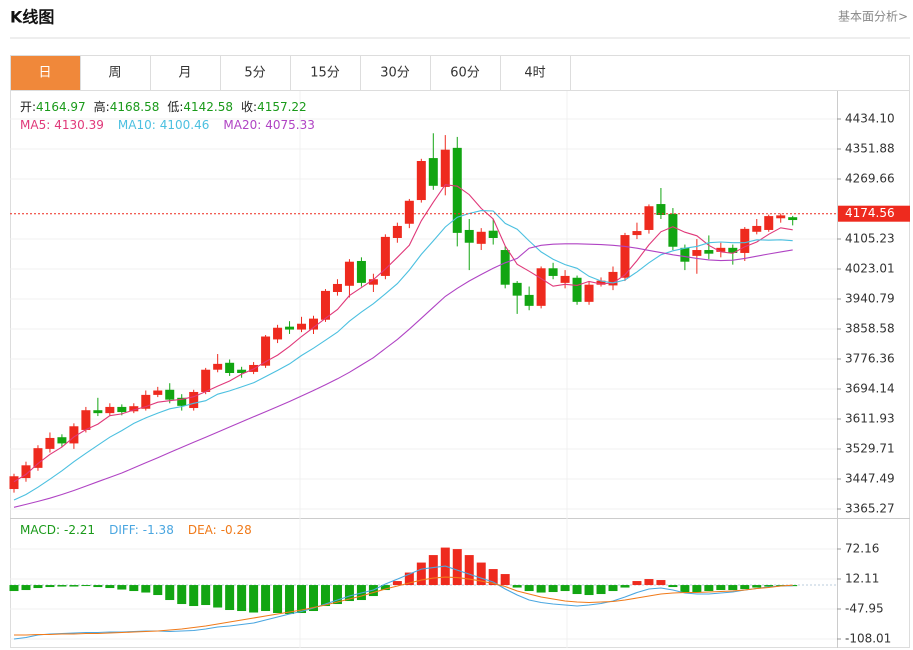 The image size is (913, 650). I want to click on tab-label: 30分, so click(395, 73).